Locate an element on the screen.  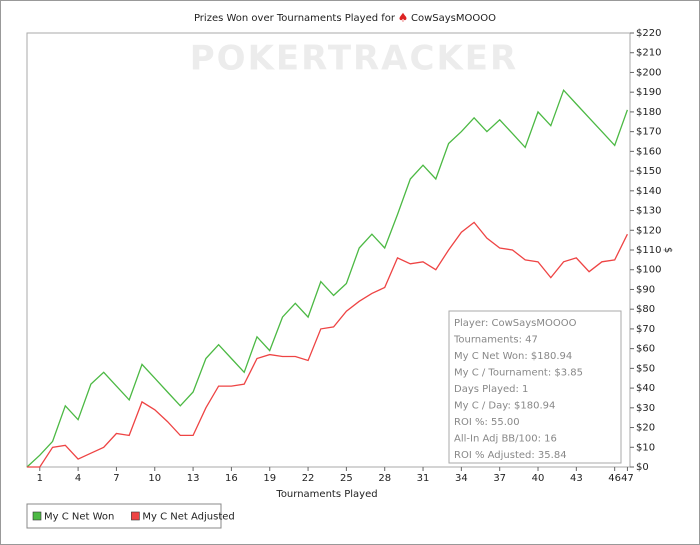
y-tick-label: $100 is located at coordinates (648, 270).